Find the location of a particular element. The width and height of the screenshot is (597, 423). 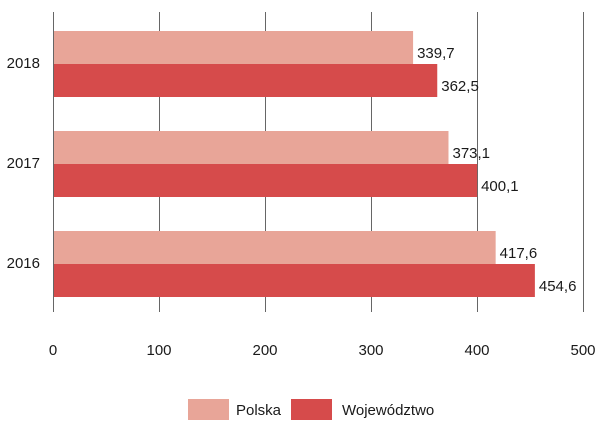

data-label-województwo-2017: 400,1 is located at coordinates (500, 186).